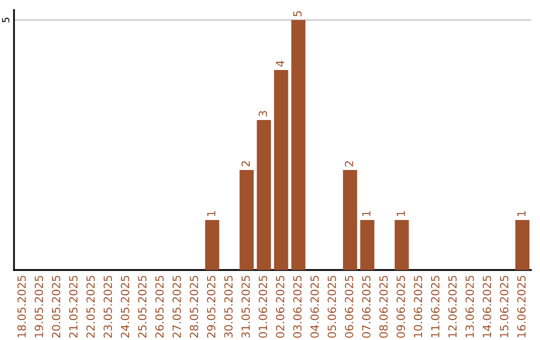 The height and width of the screenshot is (340, 540). Describe the element at coordinates (366, 307) in the screenshot. I see `x-tick-label: 07.06.2025` at that location.